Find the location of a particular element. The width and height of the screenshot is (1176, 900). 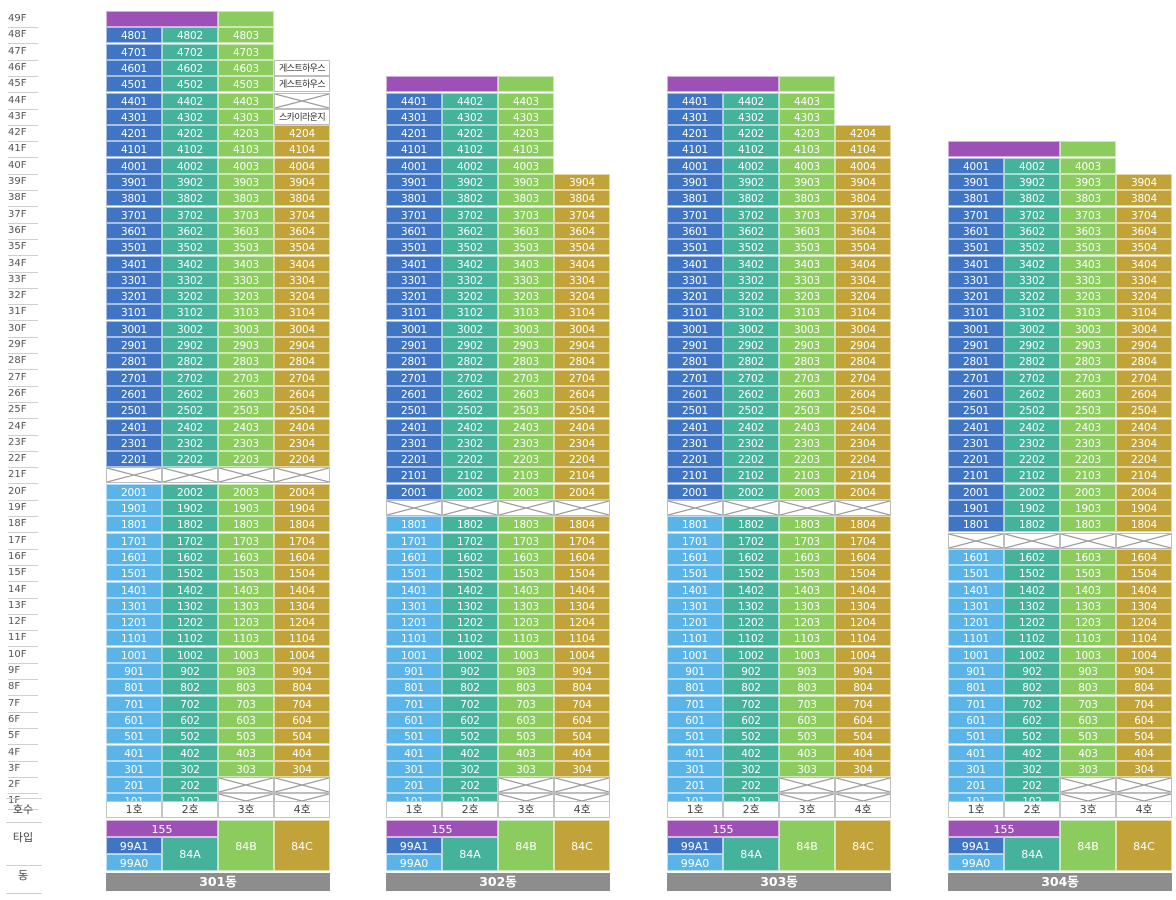

unit-cell: 4701 is located at coordinates (134, 51).